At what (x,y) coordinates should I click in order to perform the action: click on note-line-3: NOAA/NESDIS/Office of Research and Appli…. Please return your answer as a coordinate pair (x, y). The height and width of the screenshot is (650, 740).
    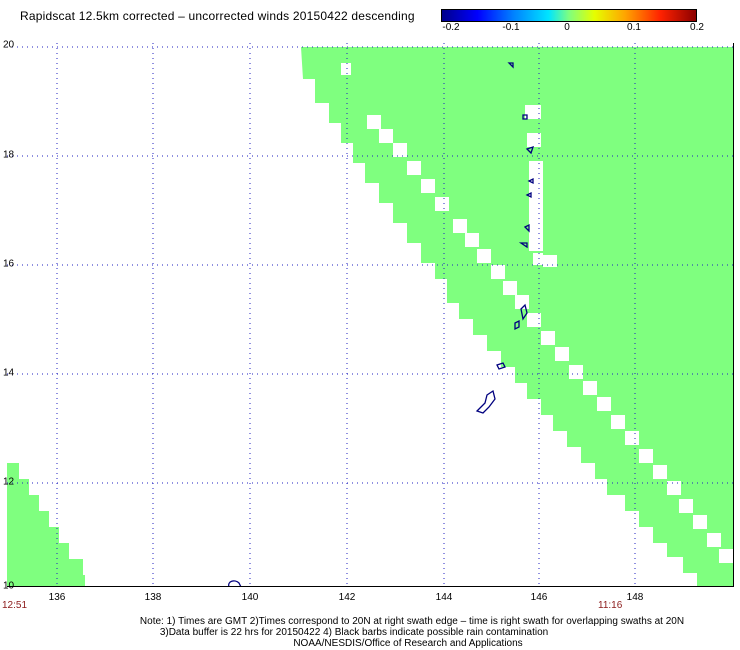
    Looking at the image, I should click on (408, 643).